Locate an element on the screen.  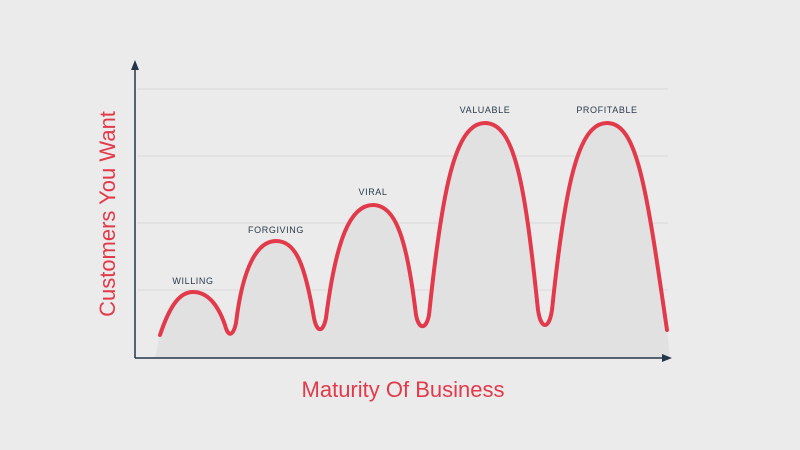
y-axis-title: Customers You Want is located at coordinates (107, 214).